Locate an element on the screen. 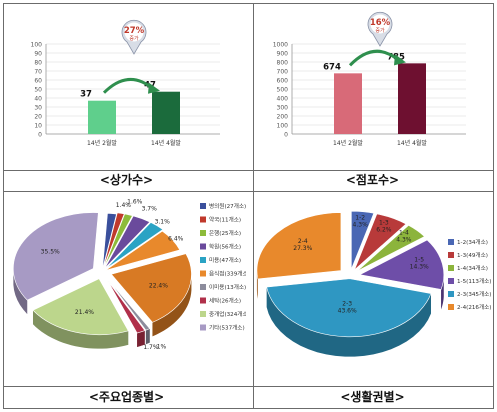 This screenshot has height=412, width=497. legend-label: 2-4(216개소) is located at coordinates (474, 307).